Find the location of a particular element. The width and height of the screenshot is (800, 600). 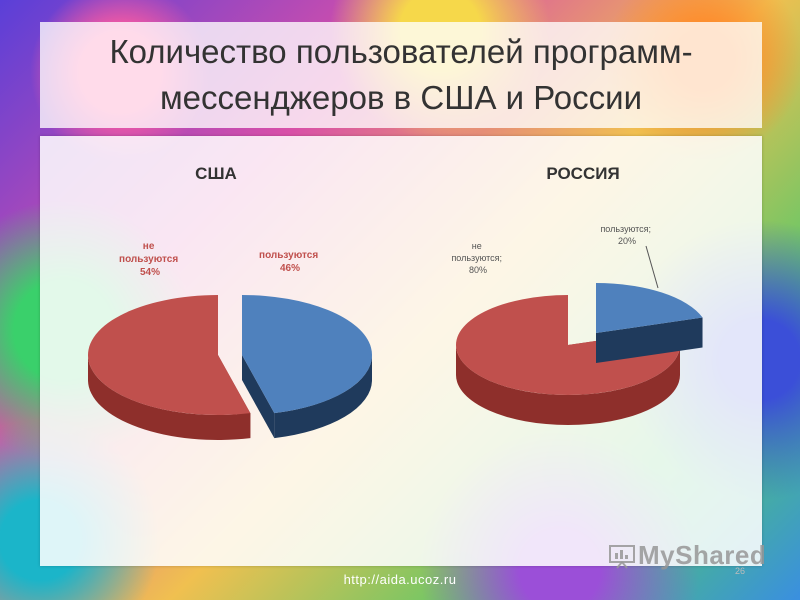

usa-pie-slice-users-side is located at coordinates (323, 397).